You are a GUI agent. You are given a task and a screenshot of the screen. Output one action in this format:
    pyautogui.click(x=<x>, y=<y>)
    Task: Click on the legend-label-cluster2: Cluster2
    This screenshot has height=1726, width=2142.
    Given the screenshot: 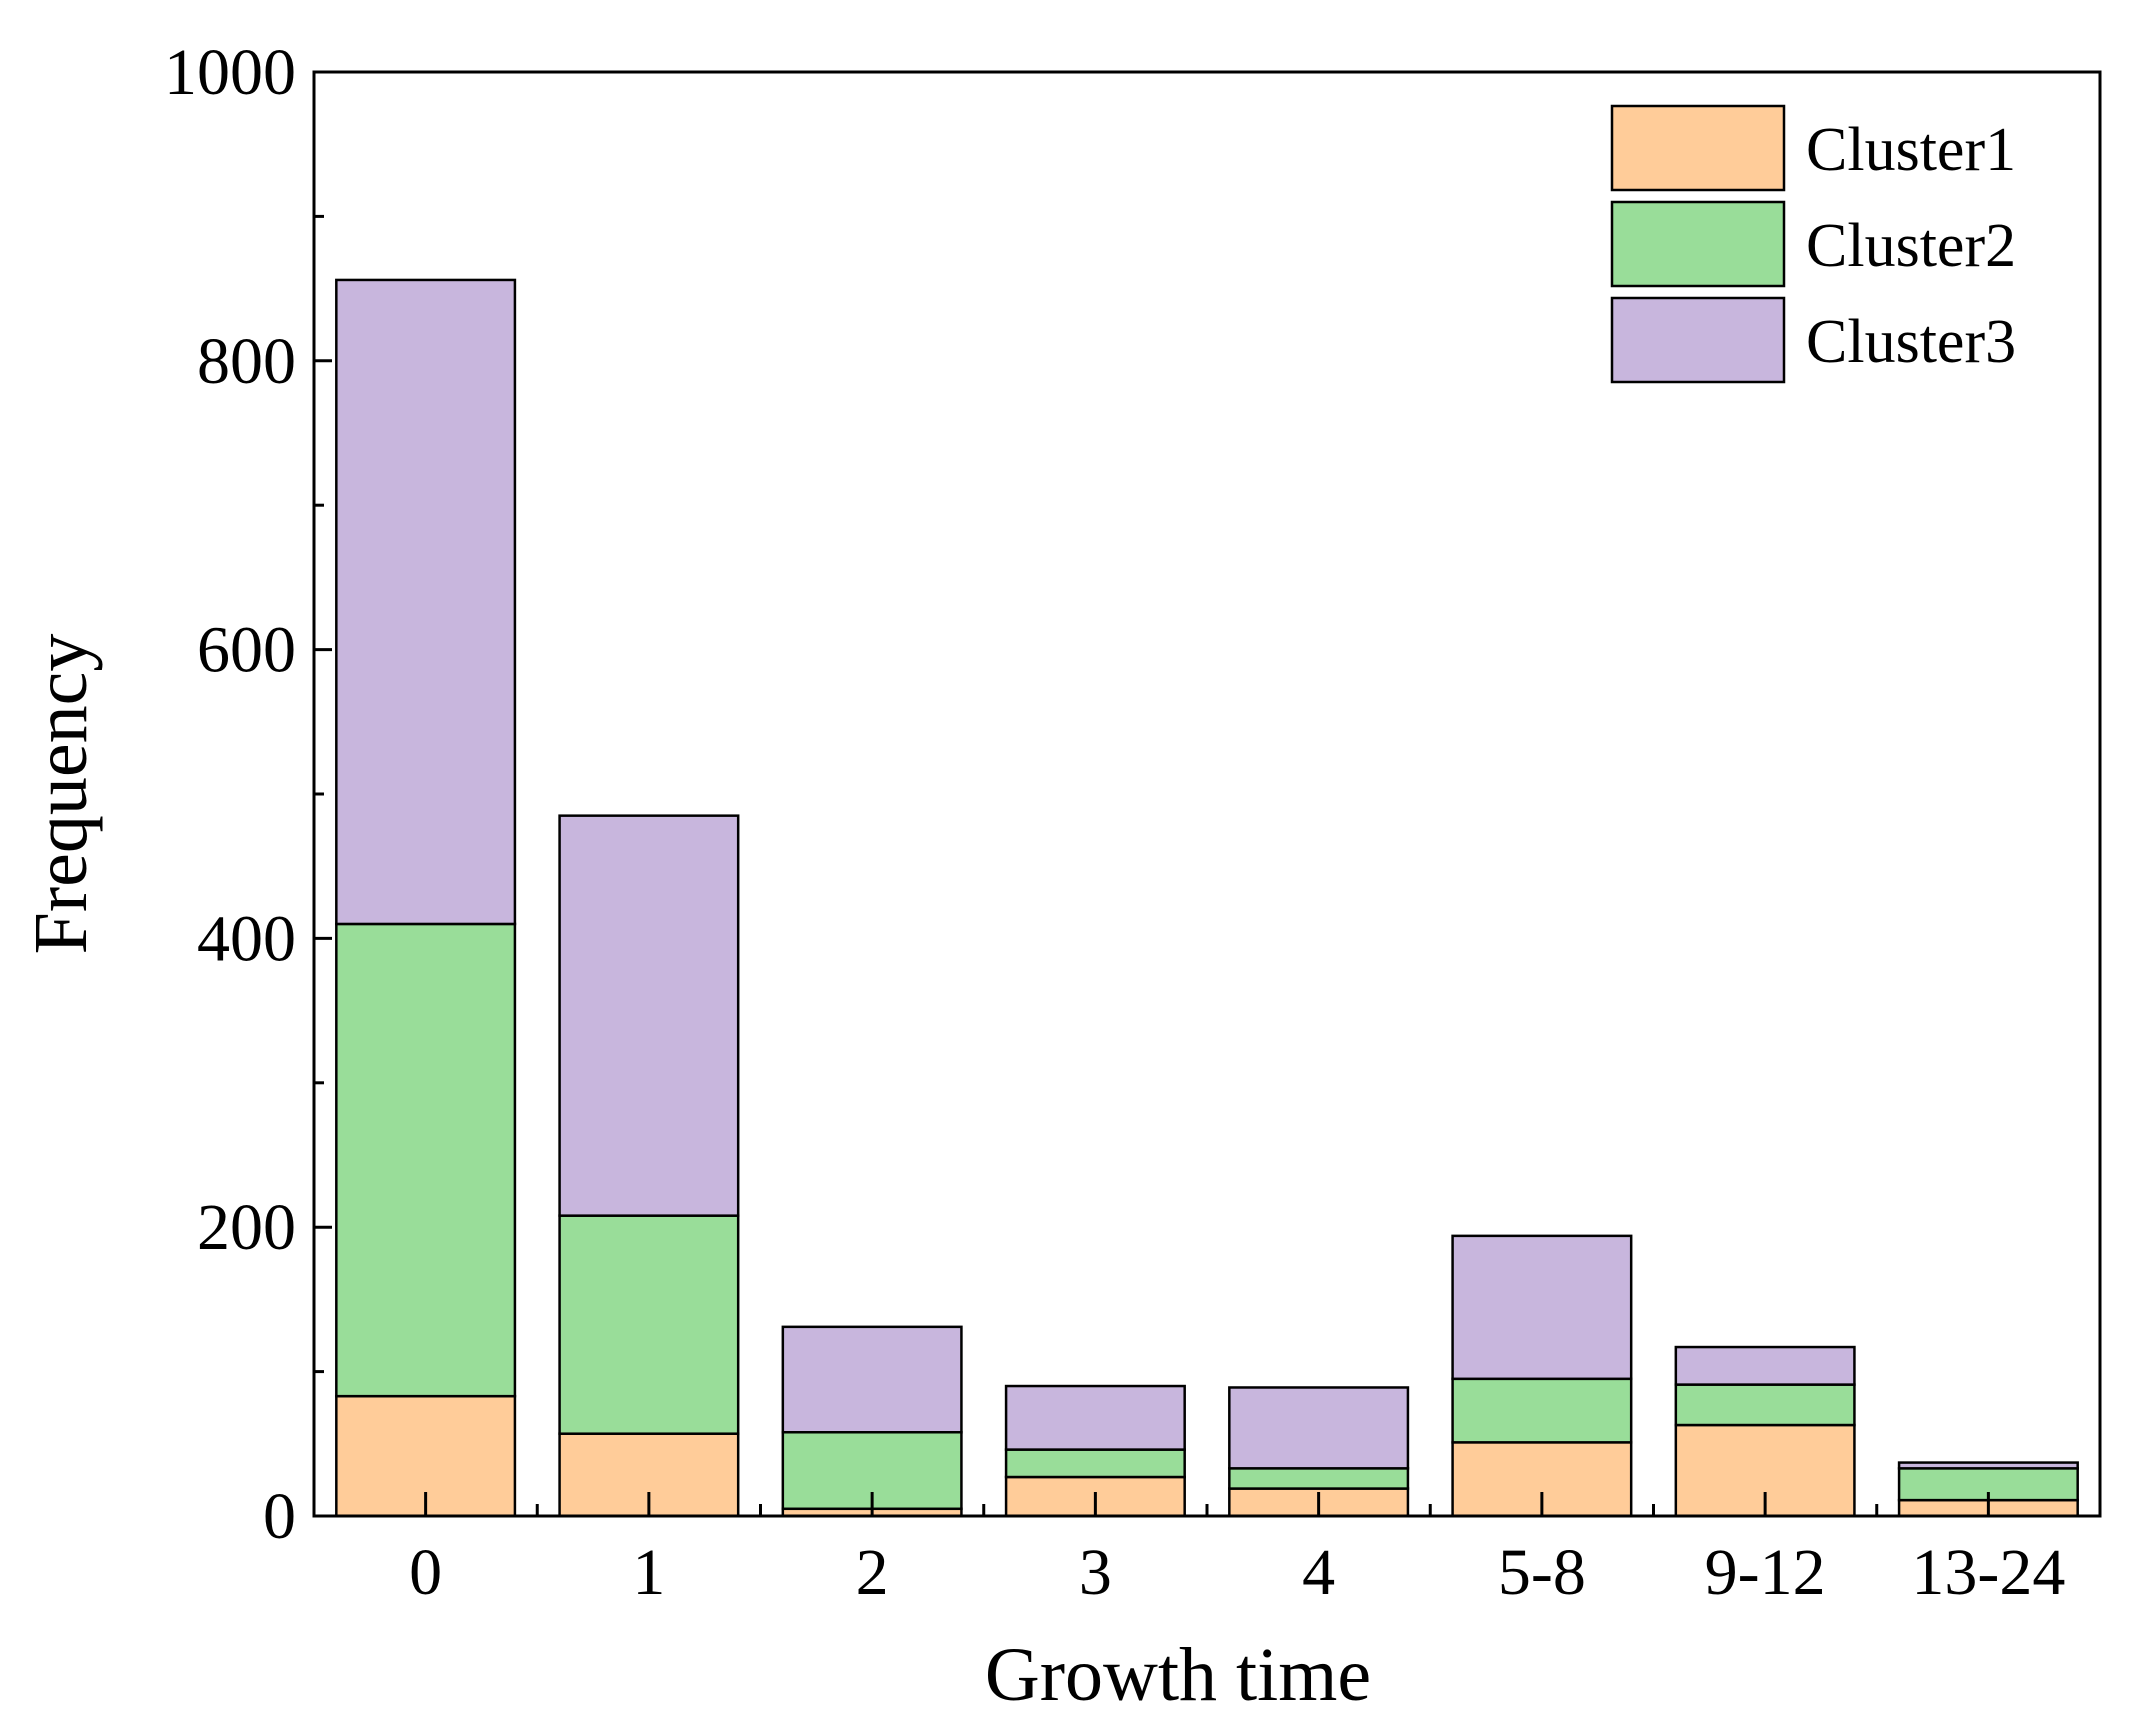 What is the action you would take?
    pyautogui.click(x=1911, y=246)
    